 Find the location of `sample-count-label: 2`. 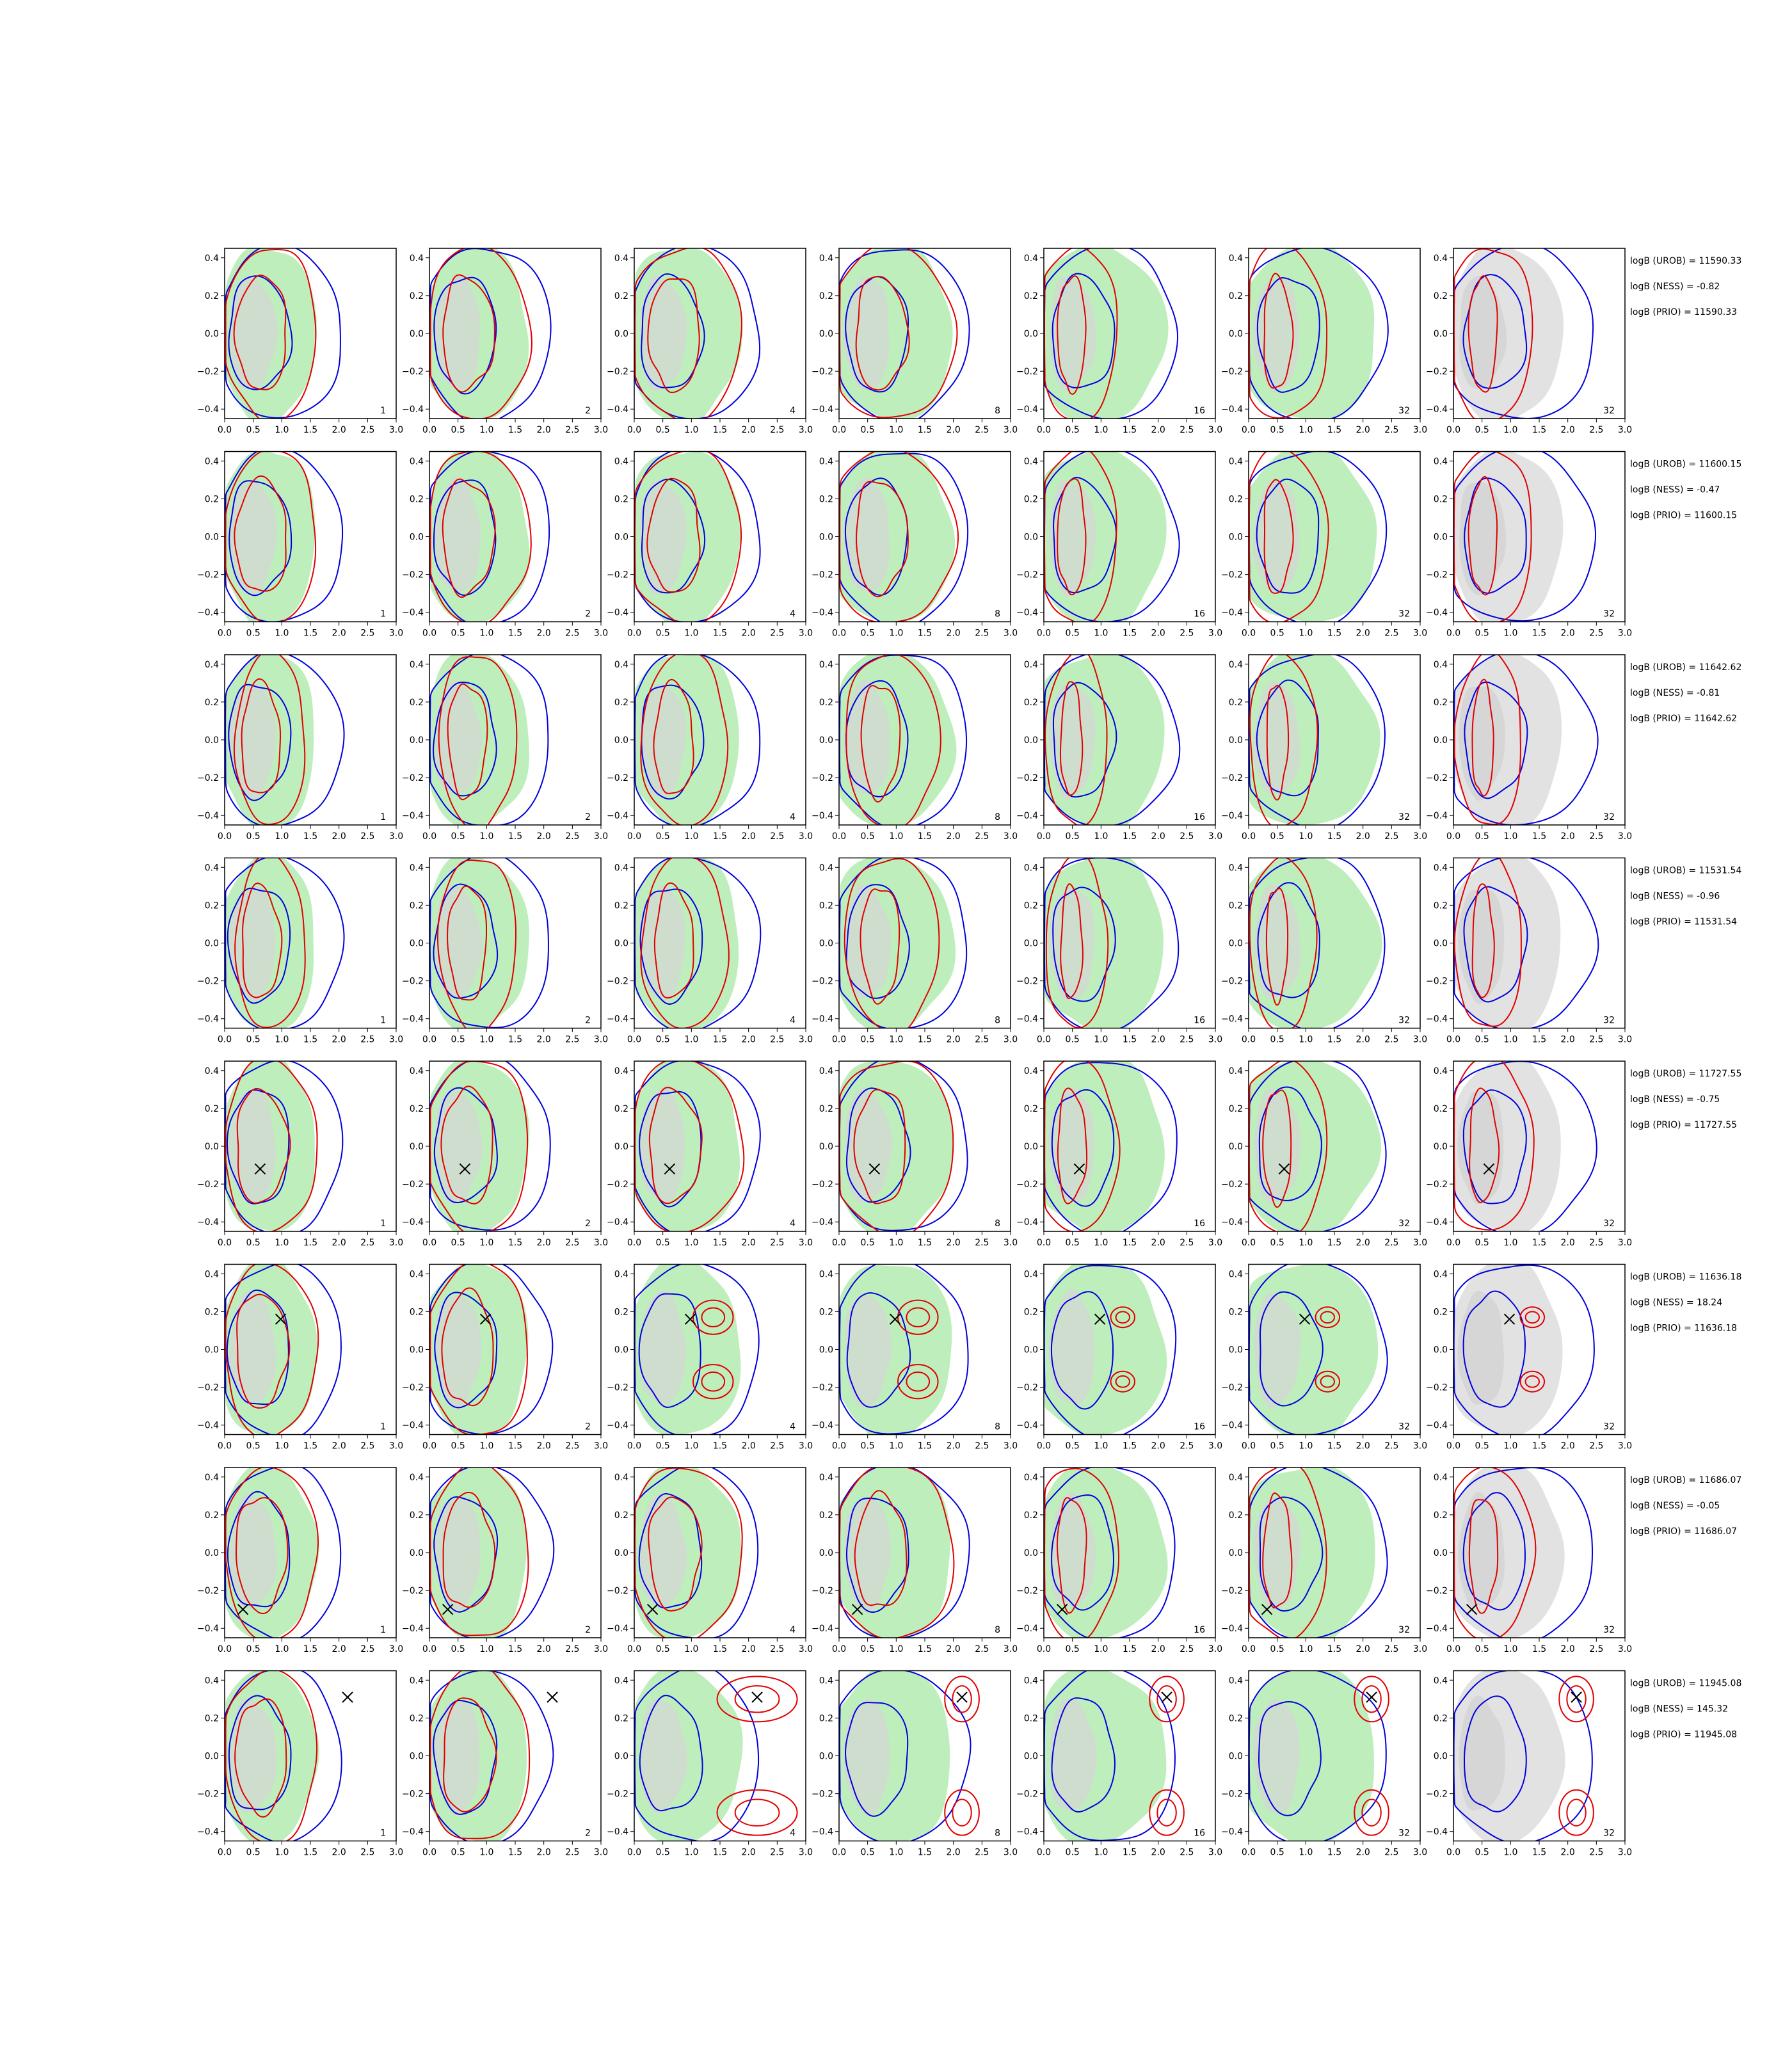

sample-count-label: 2 is located at coordinates (588, 411).